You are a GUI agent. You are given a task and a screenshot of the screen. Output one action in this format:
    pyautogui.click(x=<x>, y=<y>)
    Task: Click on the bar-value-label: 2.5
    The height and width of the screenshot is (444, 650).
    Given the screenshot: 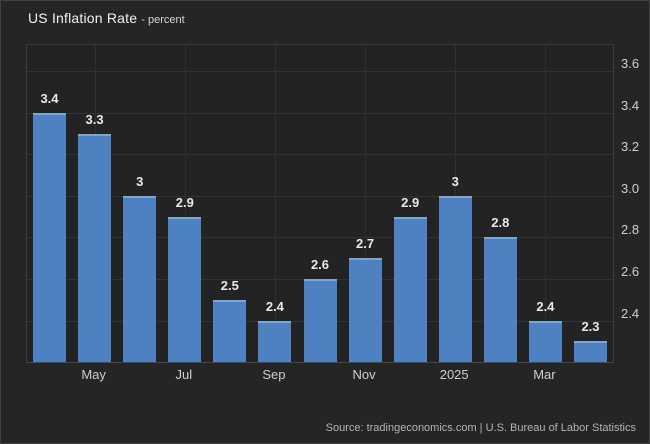 What is the action you would take?
    pyautogui.click(x=229, y=285)
    